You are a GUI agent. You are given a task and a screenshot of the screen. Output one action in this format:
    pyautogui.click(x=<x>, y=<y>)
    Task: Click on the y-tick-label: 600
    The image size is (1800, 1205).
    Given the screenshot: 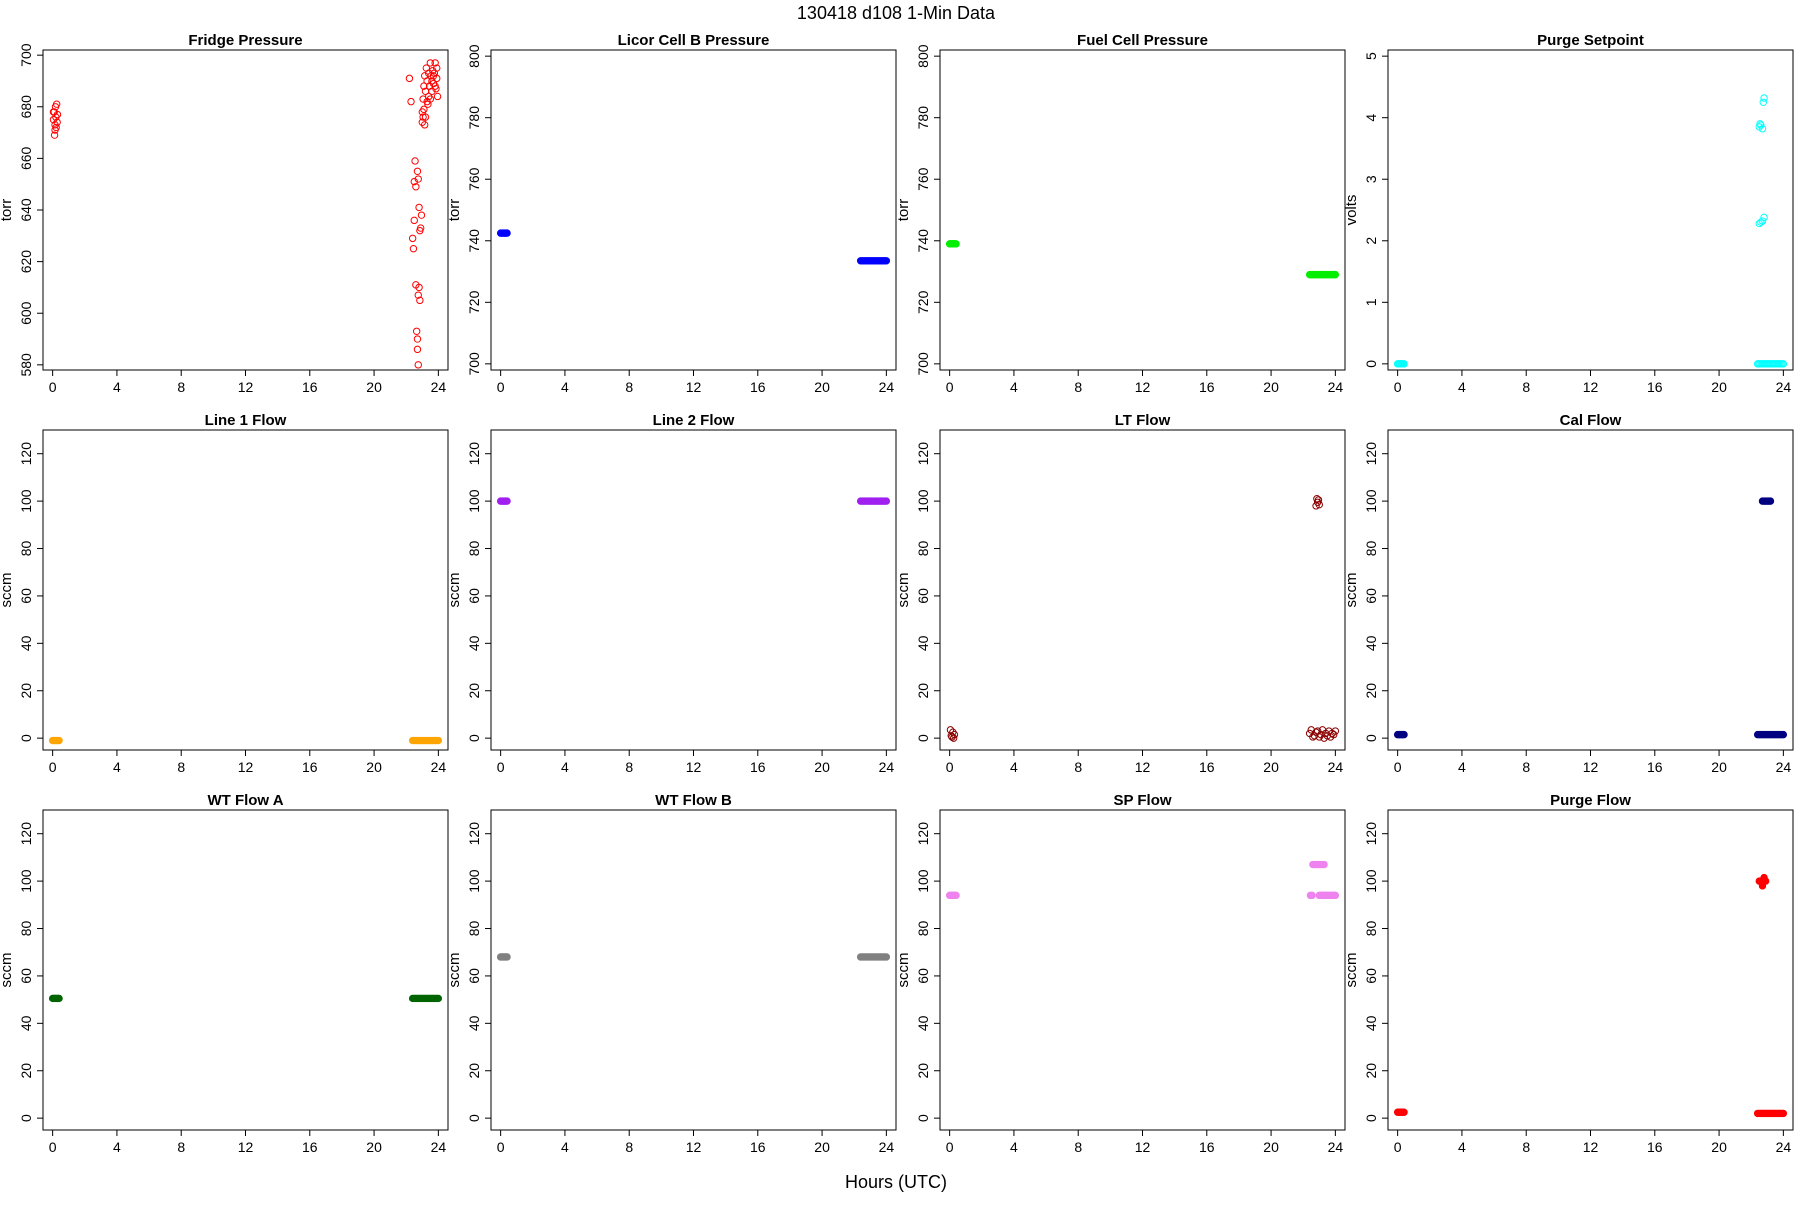 What is the action you would take?
    pyautogui.click(x=26, y=313)
    